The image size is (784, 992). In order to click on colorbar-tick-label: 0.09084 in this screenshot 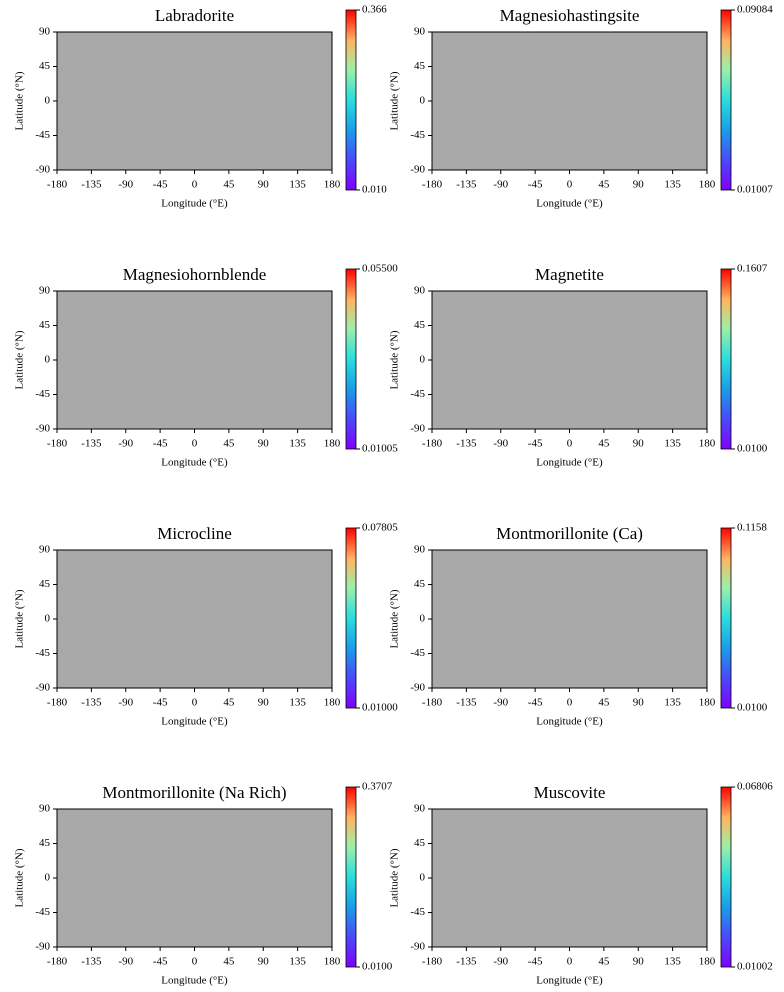, I will do `click(755, 10)`.